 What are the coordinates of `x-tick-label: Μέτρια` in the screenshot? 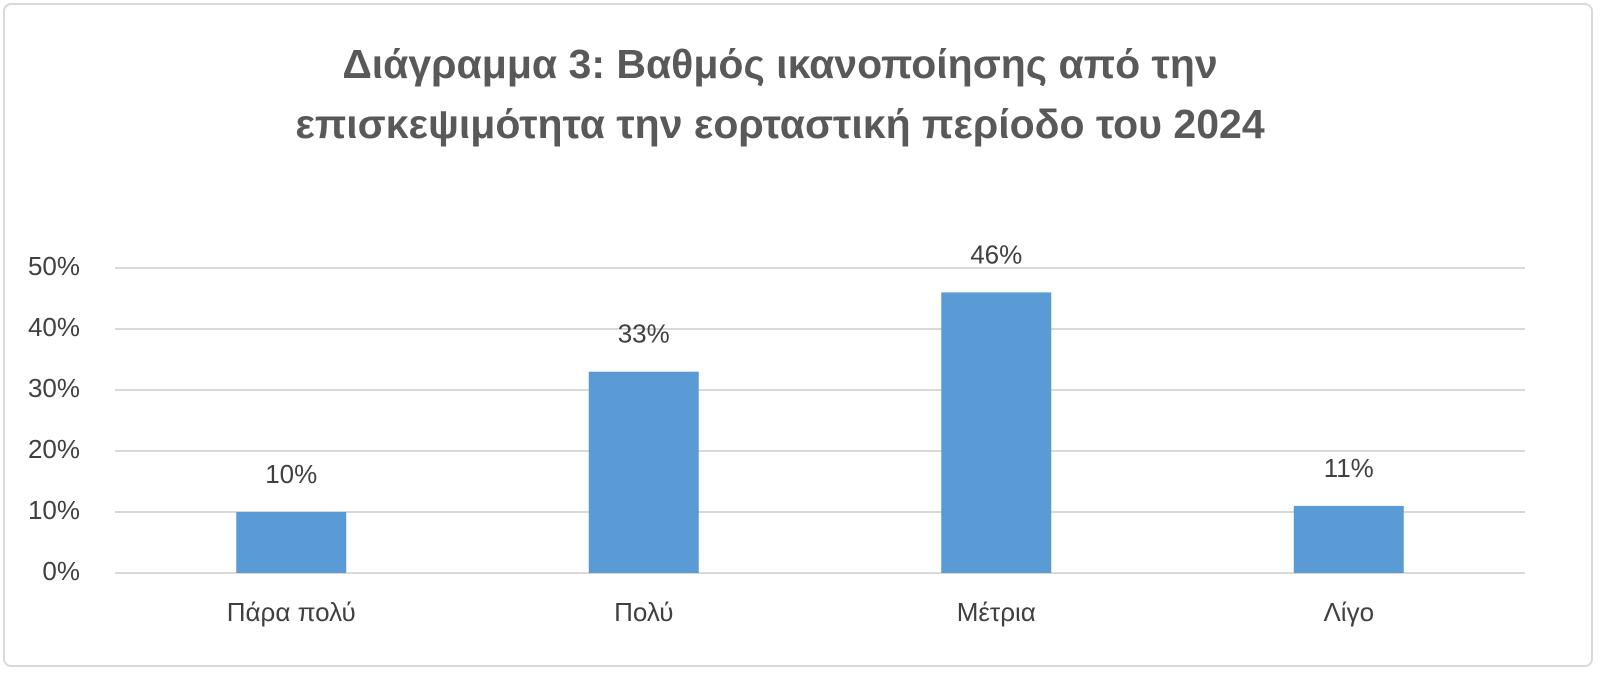 It's located at (996, 612).